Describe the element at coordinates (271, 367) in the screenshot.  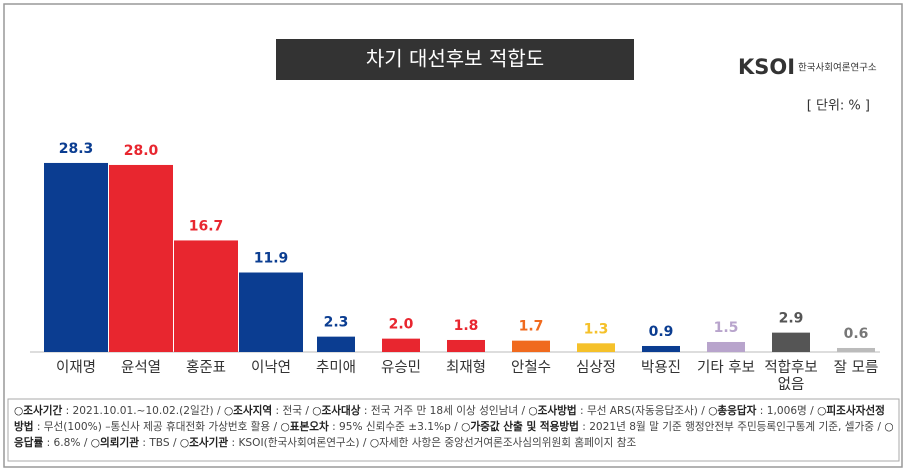
I see `x-tick-label: 이낙연` at that location.